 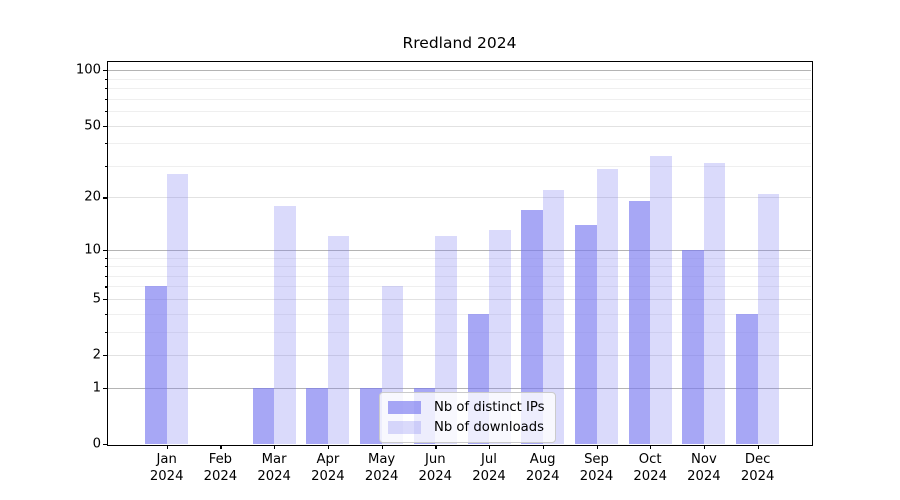 I want to click on x-tick-label-jan: Jan 2024, so click(x=166, y=468).